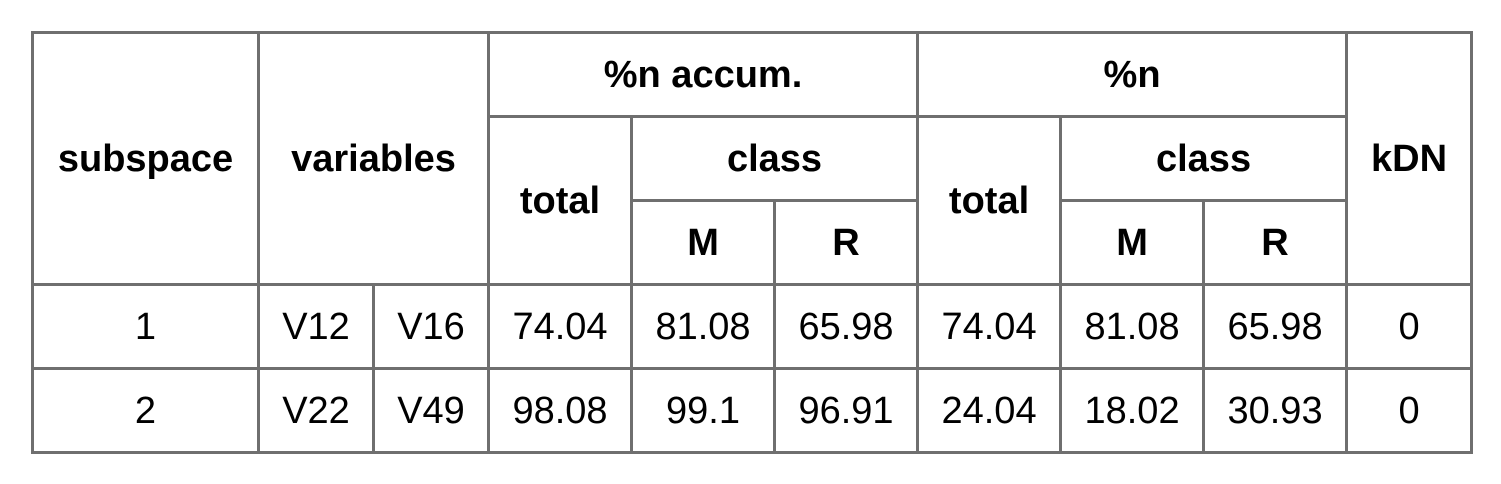  What do you see at coordinates (1204, 158) in the screenshot?
I see `header-n-class: class` at bounding box center [1204, 158].